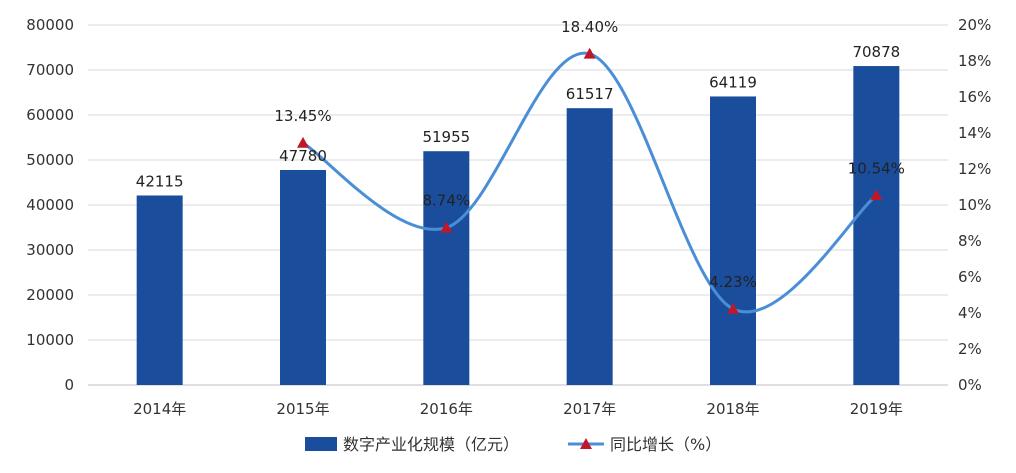 This screenshot has width=1016, height=473. Describe the element at coordinates (50, 70) in the screenshot. I see `y-left-tick-label: 70000` at that location.